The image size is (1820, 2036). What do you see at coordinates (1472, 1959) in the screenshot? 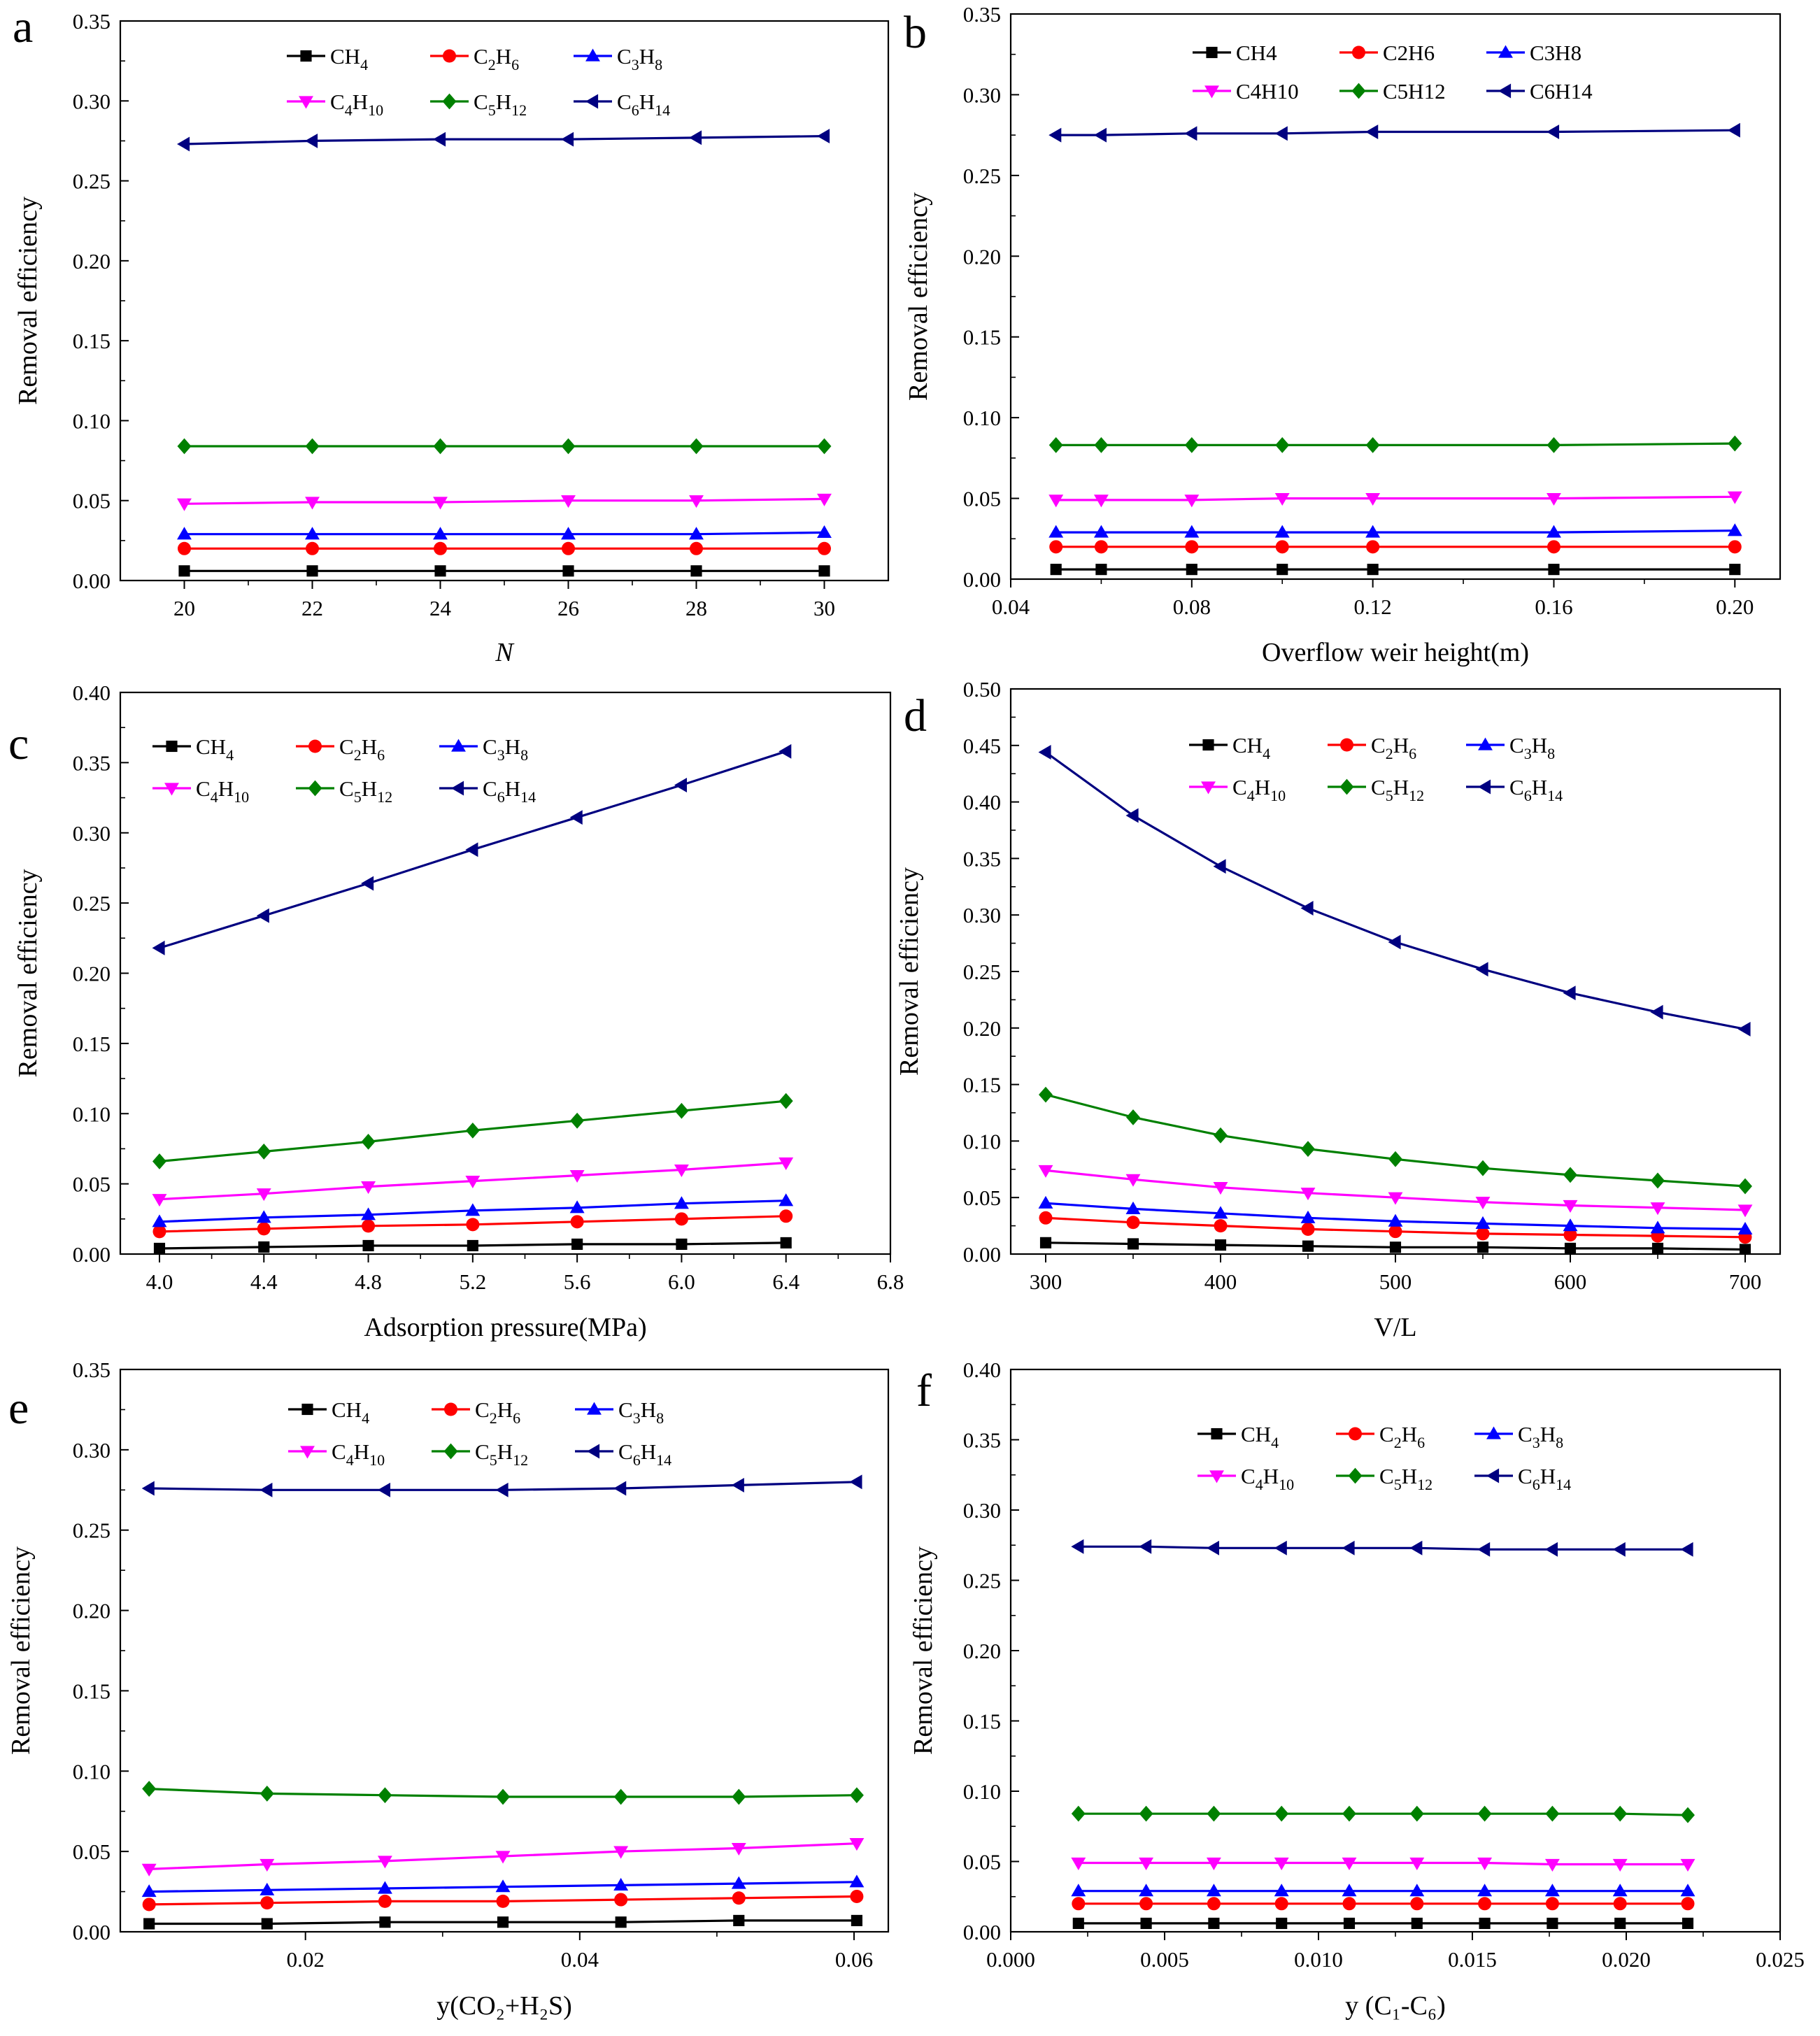
I see `x-tick-label: 0.015` at bounding box center [1472, 1959].